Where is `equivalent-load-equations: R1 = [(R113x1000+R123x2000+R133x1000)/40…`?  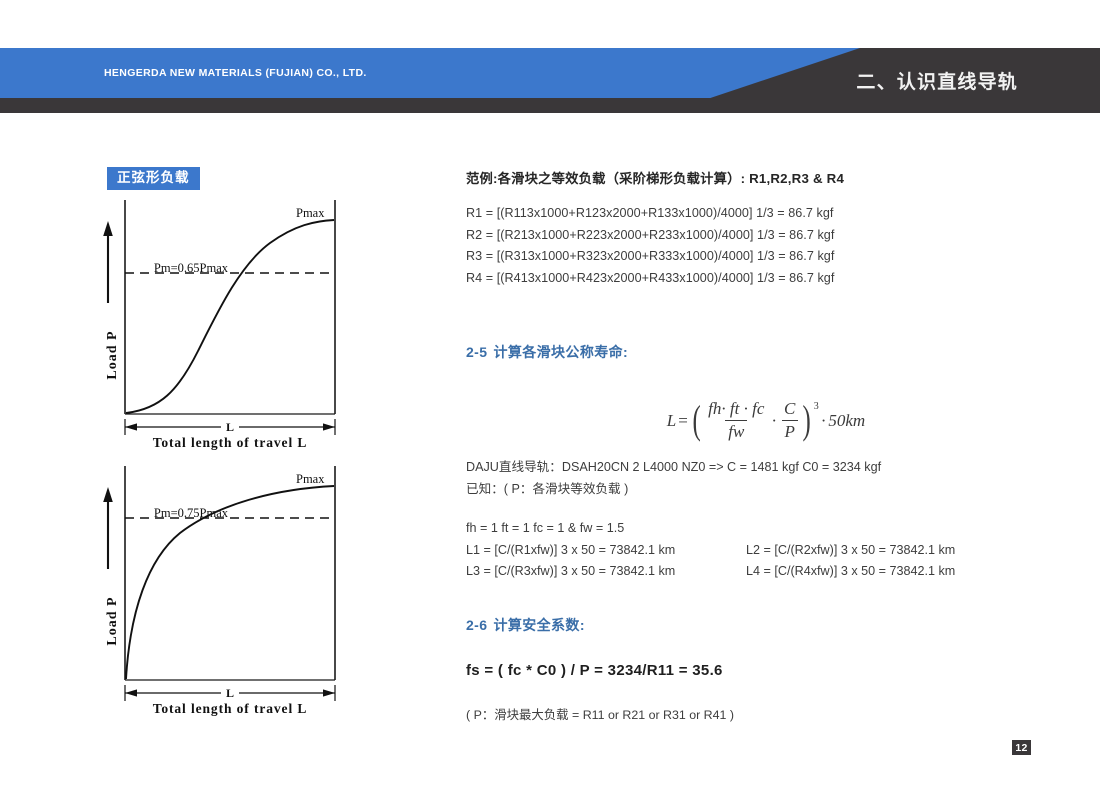
equivalent-load-equations: R1 = [(R113x1000+R123x2000+R133x1000)/40… is located at coordinates (650, 246).